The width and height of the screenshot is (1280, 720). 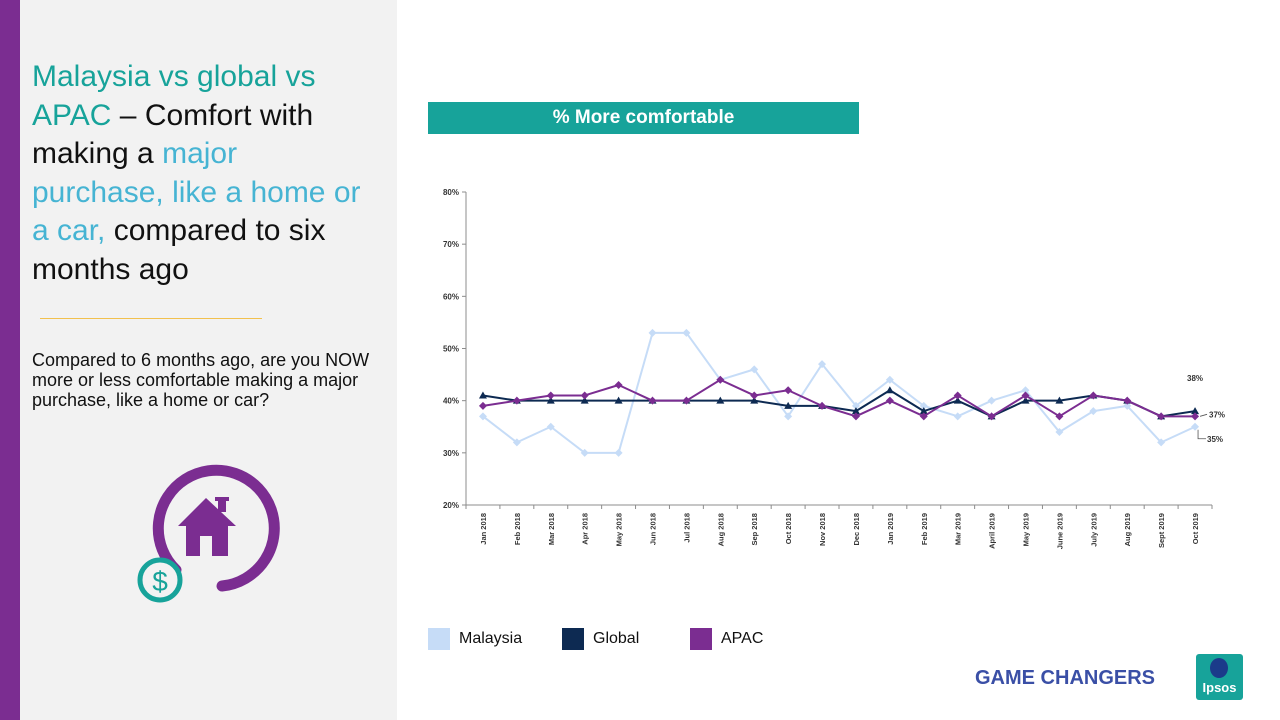 What do you see at coordinates (451, 349) in the screenshot?
I see `y-tick-label: 50%` at bounding box center [451, 349].